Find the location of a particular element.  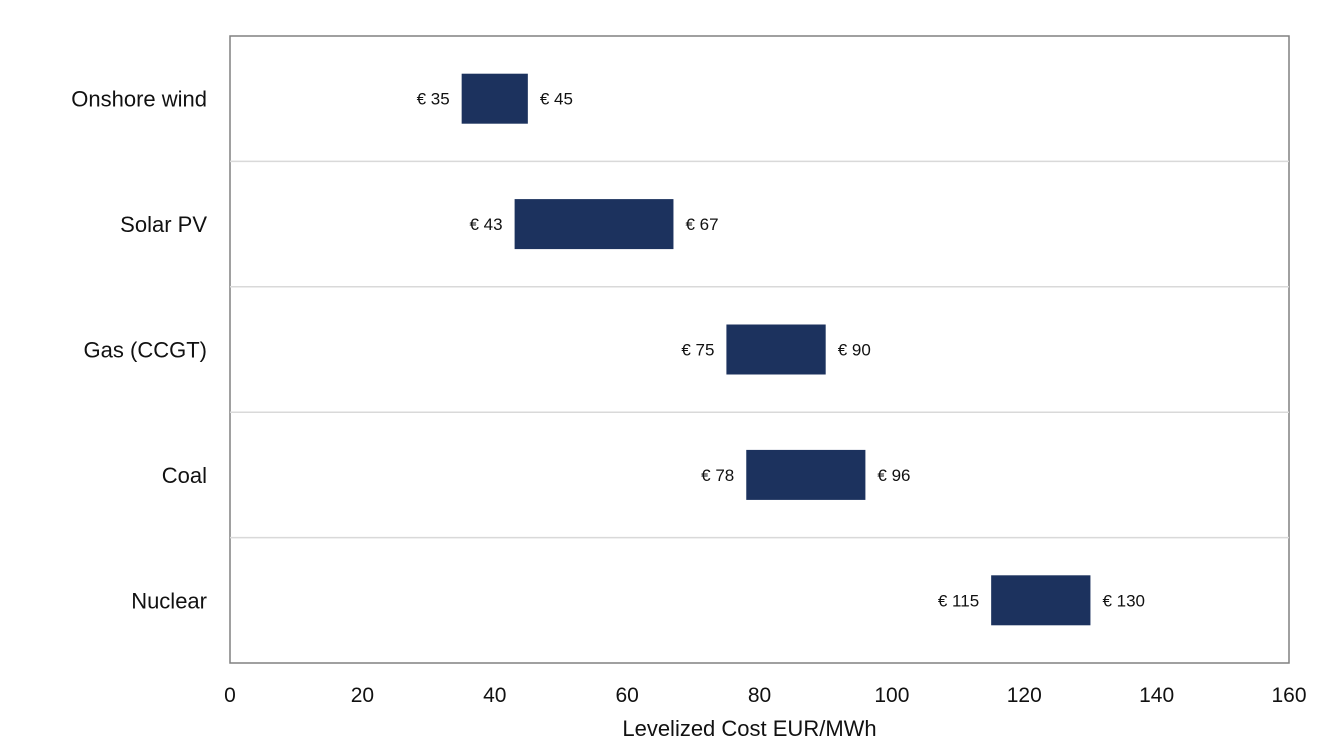

category-label: Coal is located at coordinates (184, 475).